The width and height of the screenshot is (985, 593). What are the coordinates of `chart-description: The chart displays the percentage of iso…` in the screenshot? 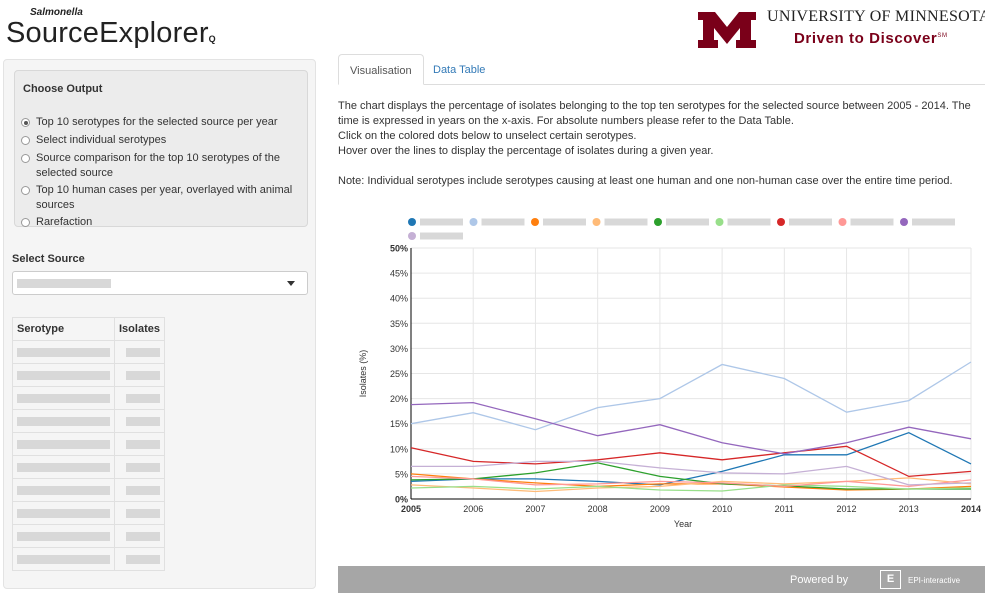 It's located at (661, 144).